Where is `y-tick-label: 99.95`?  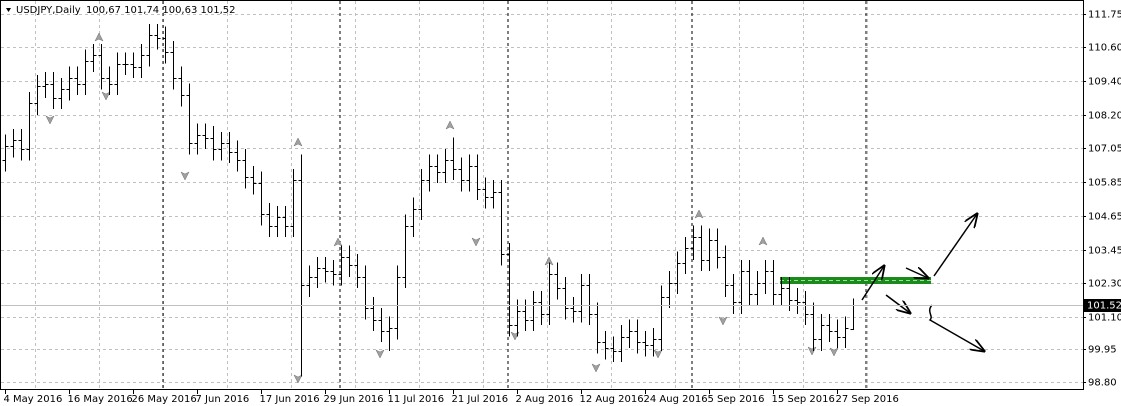
y-tick-label: 99.95 is located at coordinates (1102, 350).